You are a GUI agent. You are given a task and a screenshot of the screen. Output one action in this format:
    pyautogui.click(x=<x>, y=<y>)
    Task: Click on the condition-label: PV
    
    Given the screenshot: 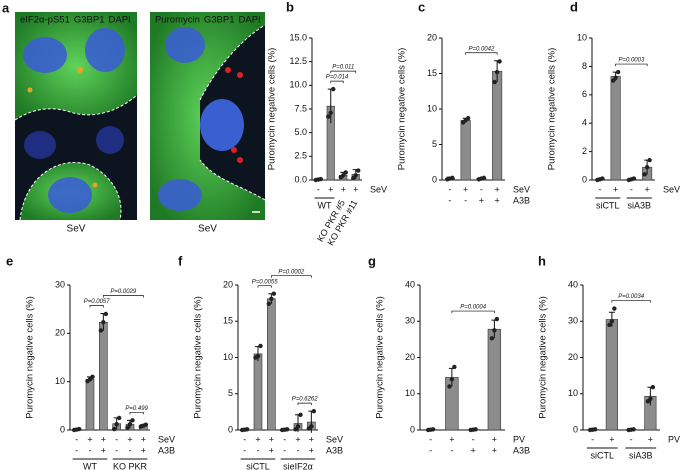 What is the action you would take?
    pyautogui.click(x=519, y=439)
    